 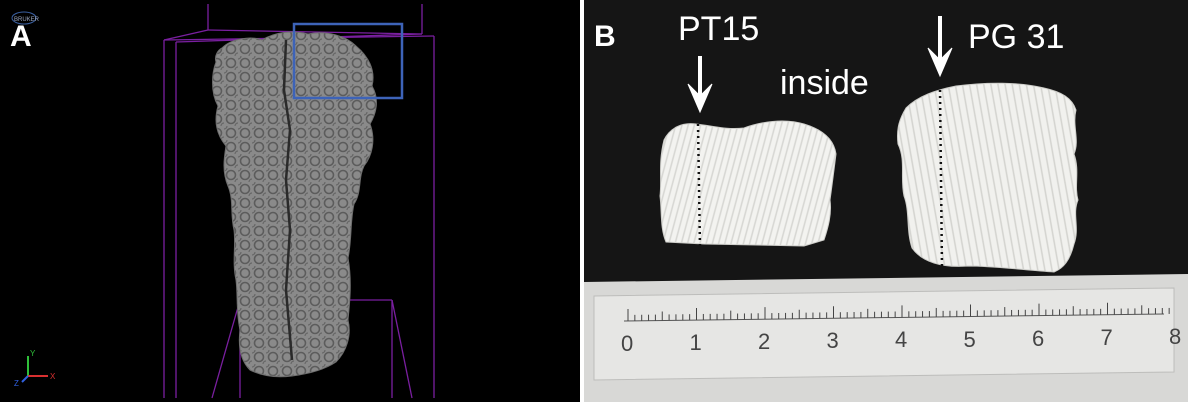 What do you see at coordinates (33, 353) in the screenshot?
I see `svg-text: Y` at bounding box center [33, 353].